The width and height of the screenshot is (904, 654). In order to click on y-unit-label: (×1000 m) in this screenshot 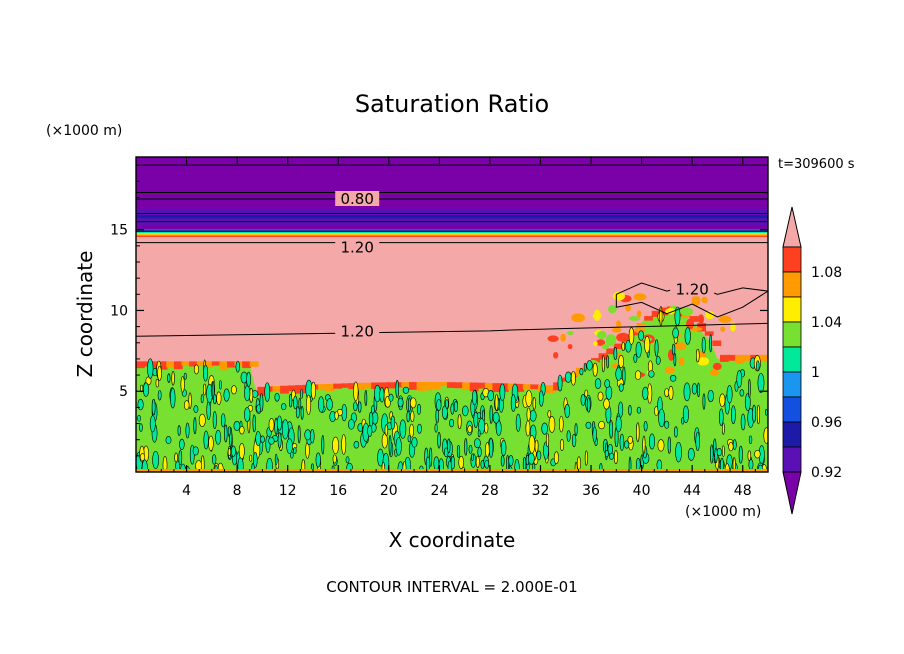, I will do `click(84, 131)`.